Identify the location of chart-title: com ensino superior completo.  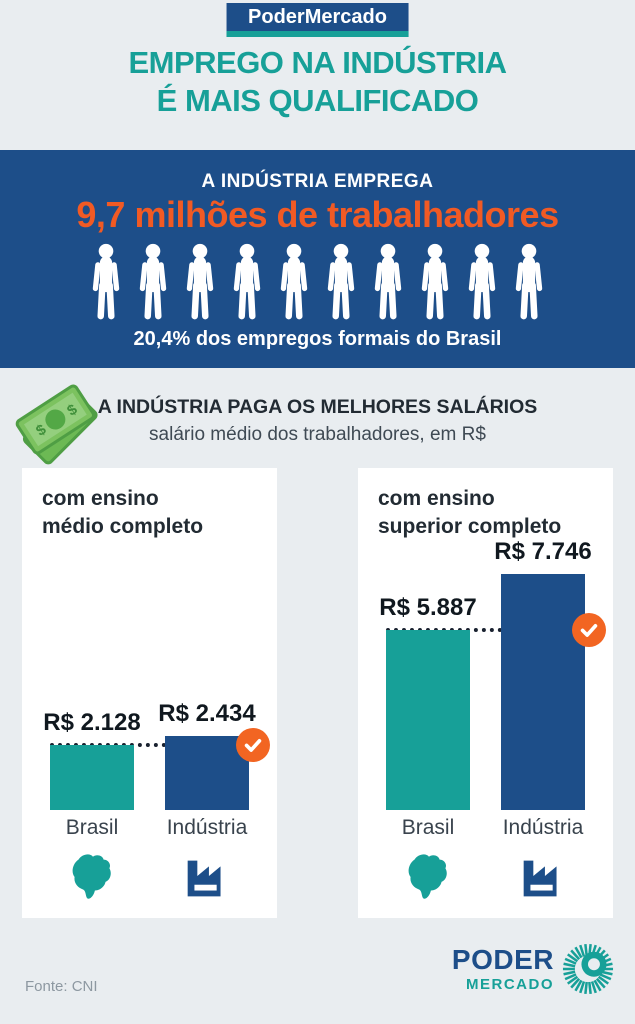
(470, 512).